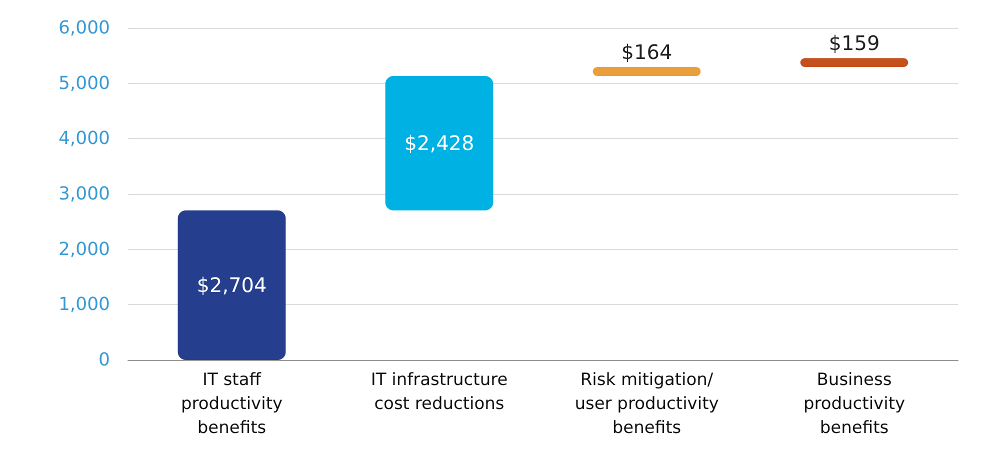 The image size is (998, 450). Describe the element at coordinates (854, 43) in the screenshot. I see `data-label: $159` at that location.